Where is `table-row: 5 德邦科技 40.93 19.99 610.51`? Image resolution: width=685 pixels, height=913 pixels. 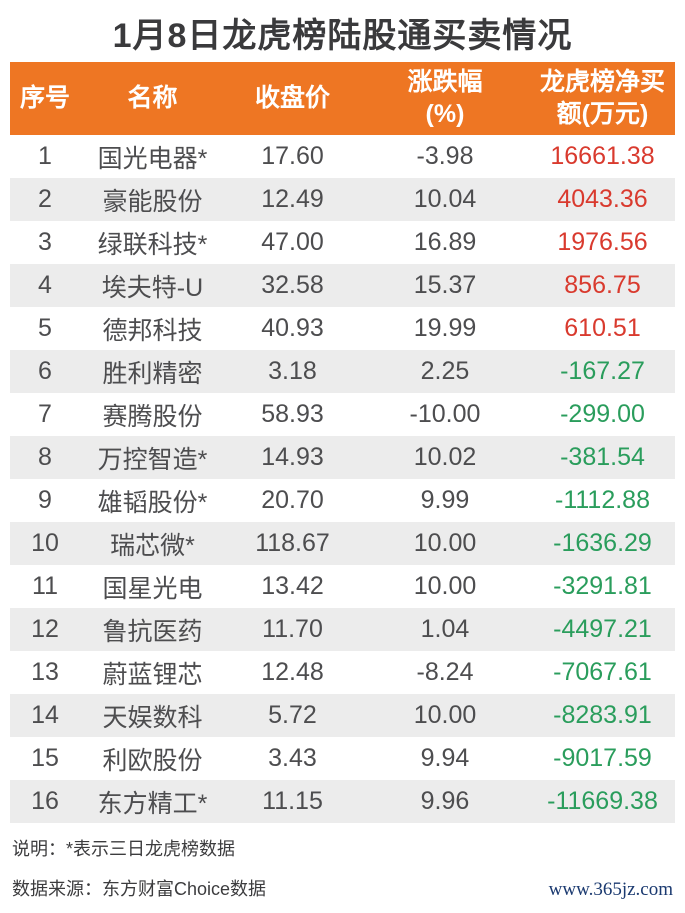 table-row: 5 德邦科技 40.93 19.99 610.51 is located at coordinates (342, 328).